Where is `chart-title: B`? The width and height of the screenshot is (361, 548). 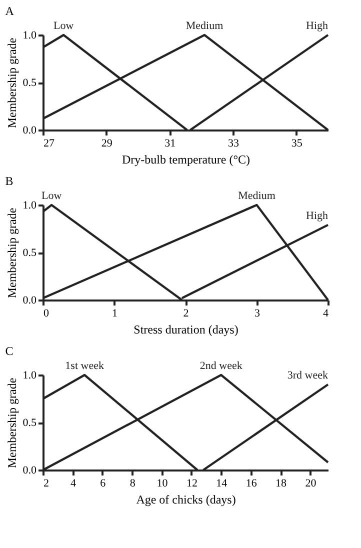
chart-title: B is located at coordinates (9, 181).